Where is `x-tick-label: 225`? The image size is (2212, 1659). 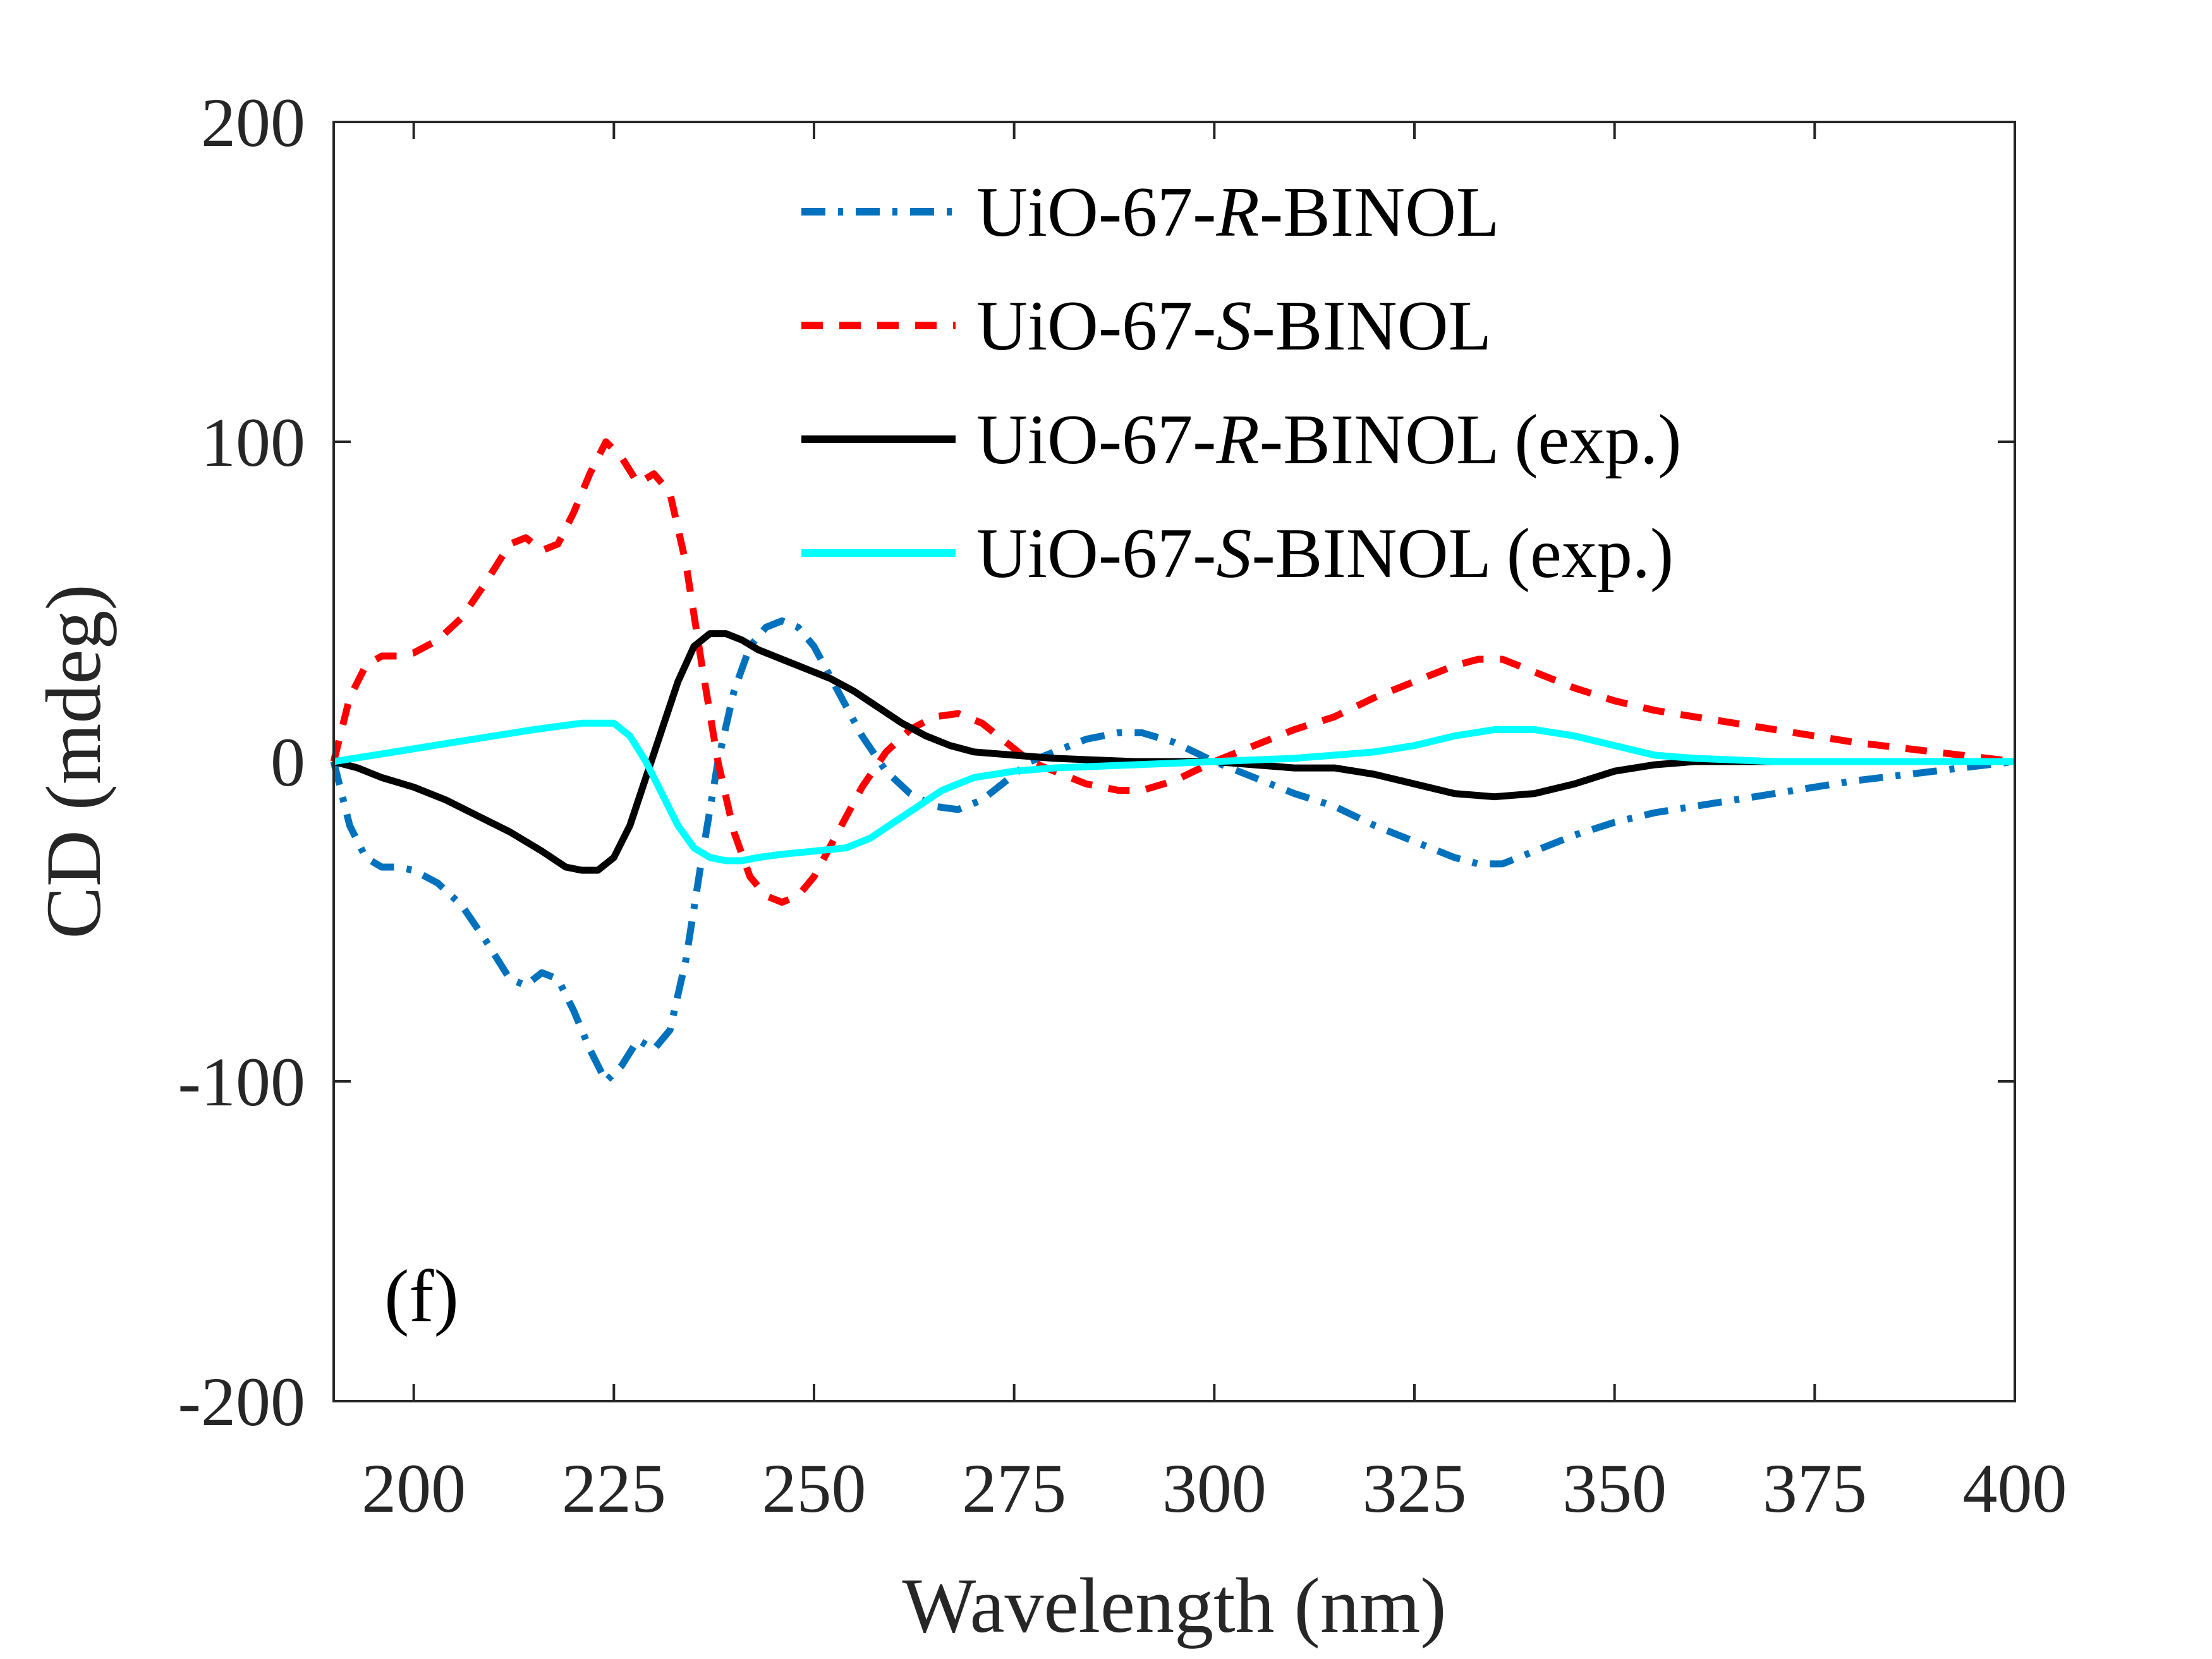
x-tick-label: 225 is located at coordinates (614, 1488).